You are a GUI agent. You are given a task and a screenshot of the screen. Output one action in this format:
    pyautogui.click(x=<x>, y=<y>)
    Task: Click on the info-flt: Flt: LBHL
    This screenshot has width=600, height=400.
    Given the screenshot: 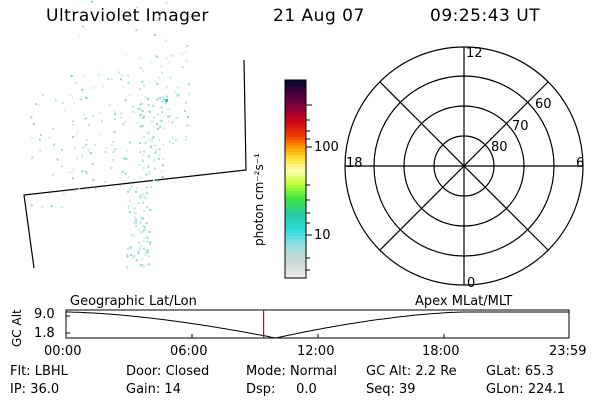 What is the action you would take?
    pyautogui.click(x=39, y=371)
    